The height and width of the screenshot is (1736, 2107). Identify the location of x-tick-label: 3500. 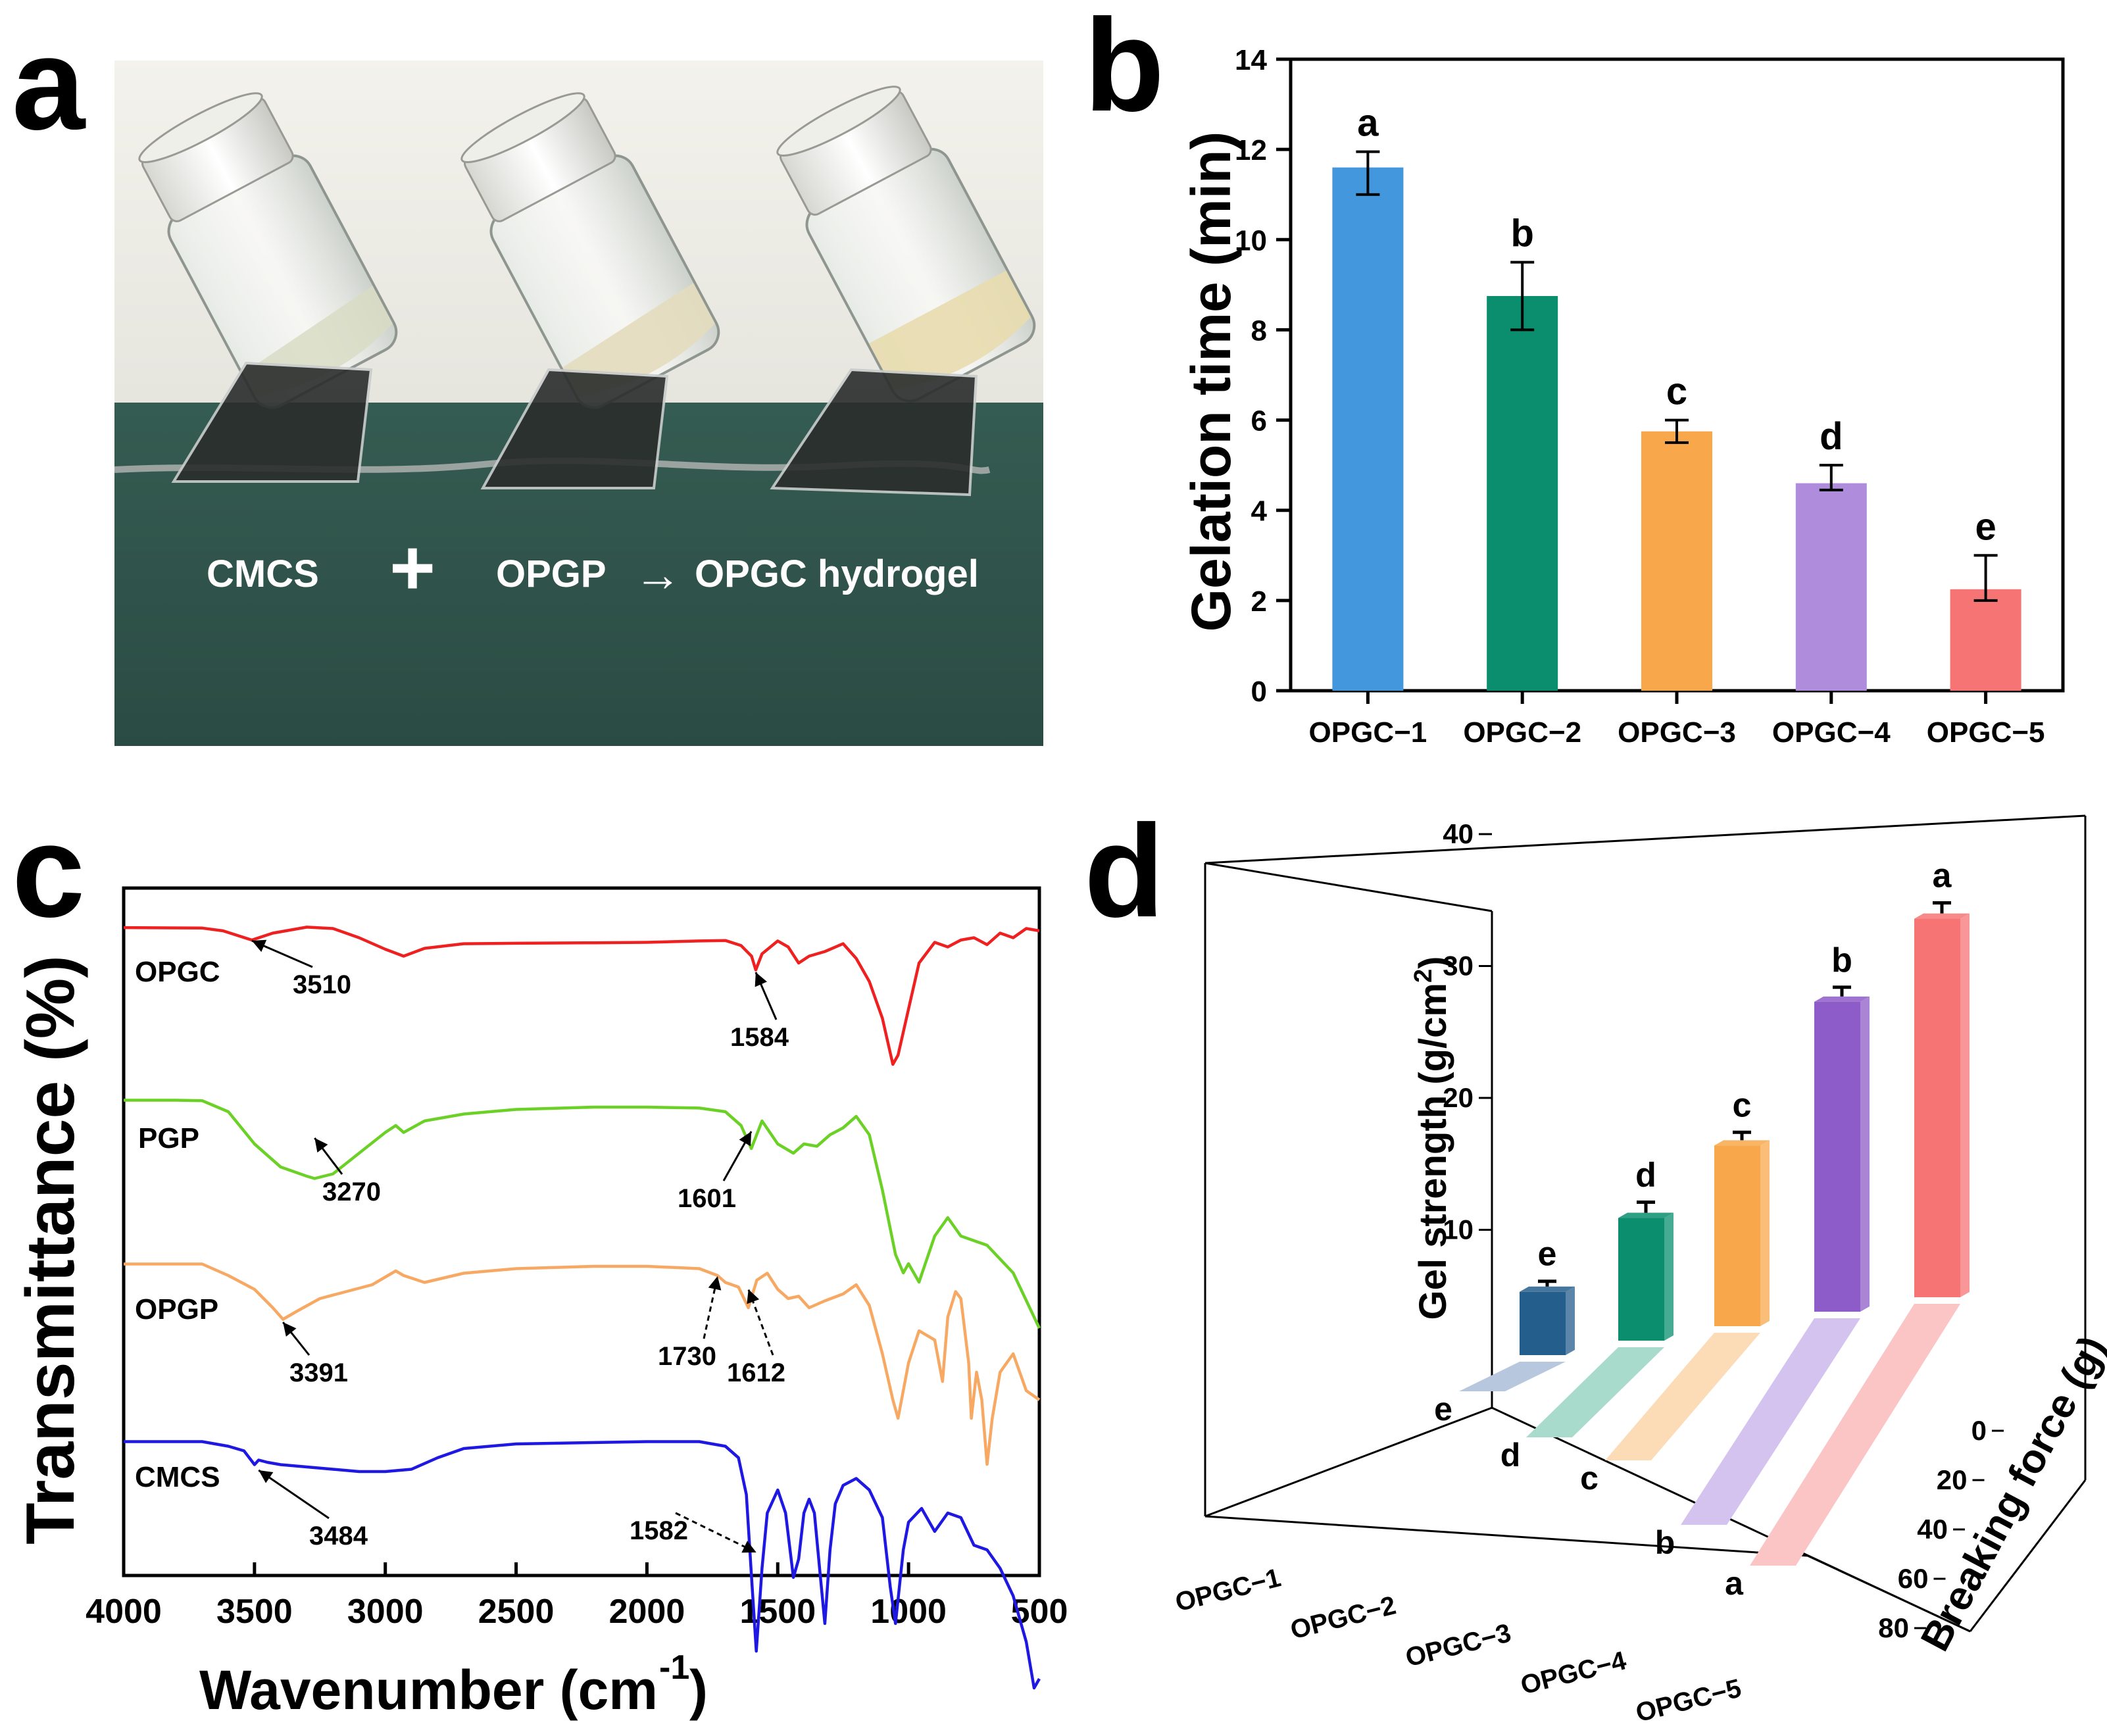
(255, 1612).